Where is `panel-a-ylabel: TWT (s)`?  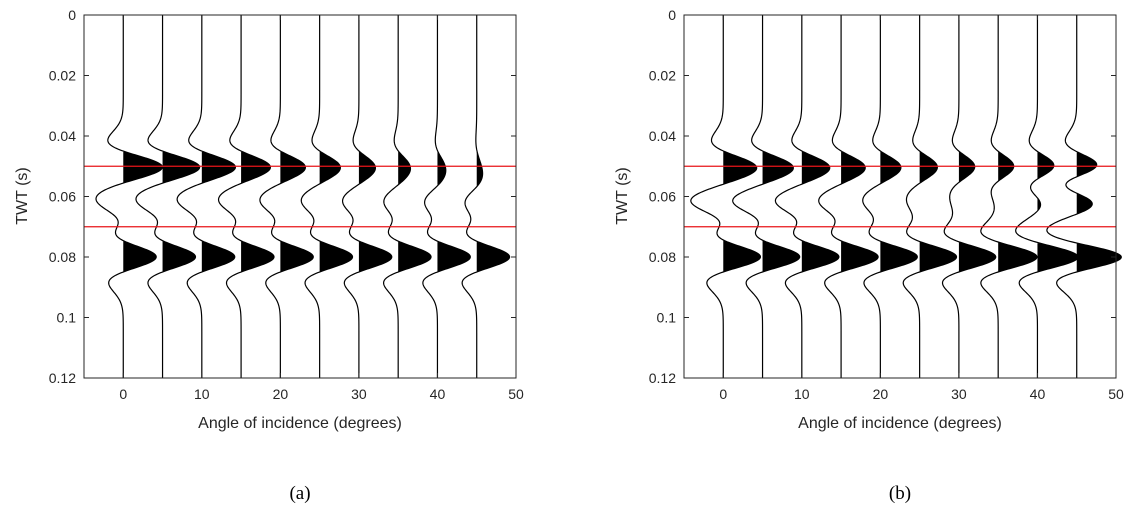 panel-a-ylabel: TWT (s) is located at coordinates (22, 195).